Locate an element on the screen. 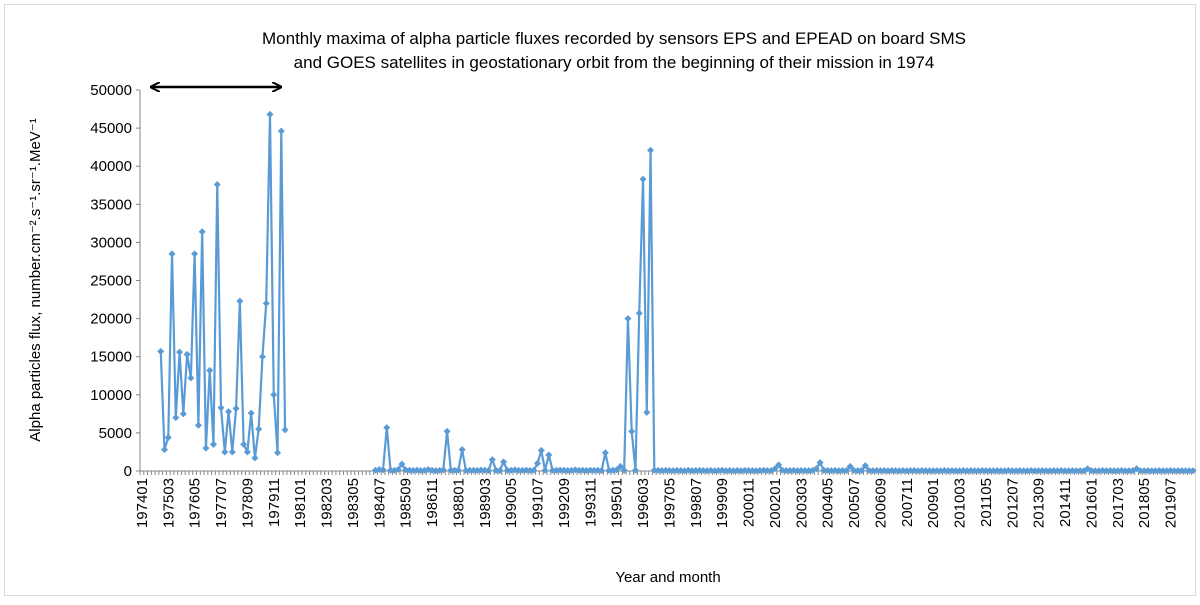  x-tick-label: 198305 is located at coordinates (353, 503).